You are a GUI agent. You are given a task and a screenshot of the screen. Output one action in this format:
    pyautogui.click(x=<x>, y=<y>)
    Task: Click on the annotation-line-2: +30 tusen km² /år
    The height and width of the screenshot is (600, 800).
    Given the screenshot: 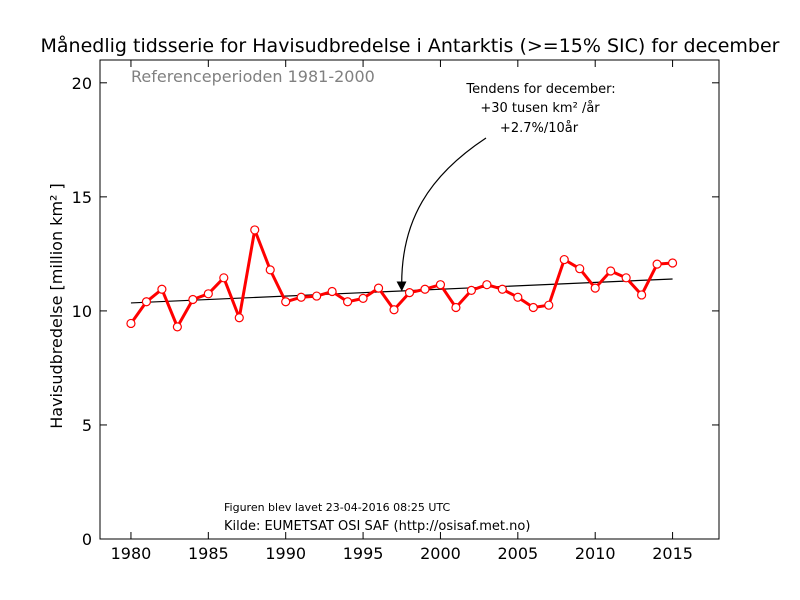 What is the action you would take?
    pyautogui.click(x=540, y=108)
    